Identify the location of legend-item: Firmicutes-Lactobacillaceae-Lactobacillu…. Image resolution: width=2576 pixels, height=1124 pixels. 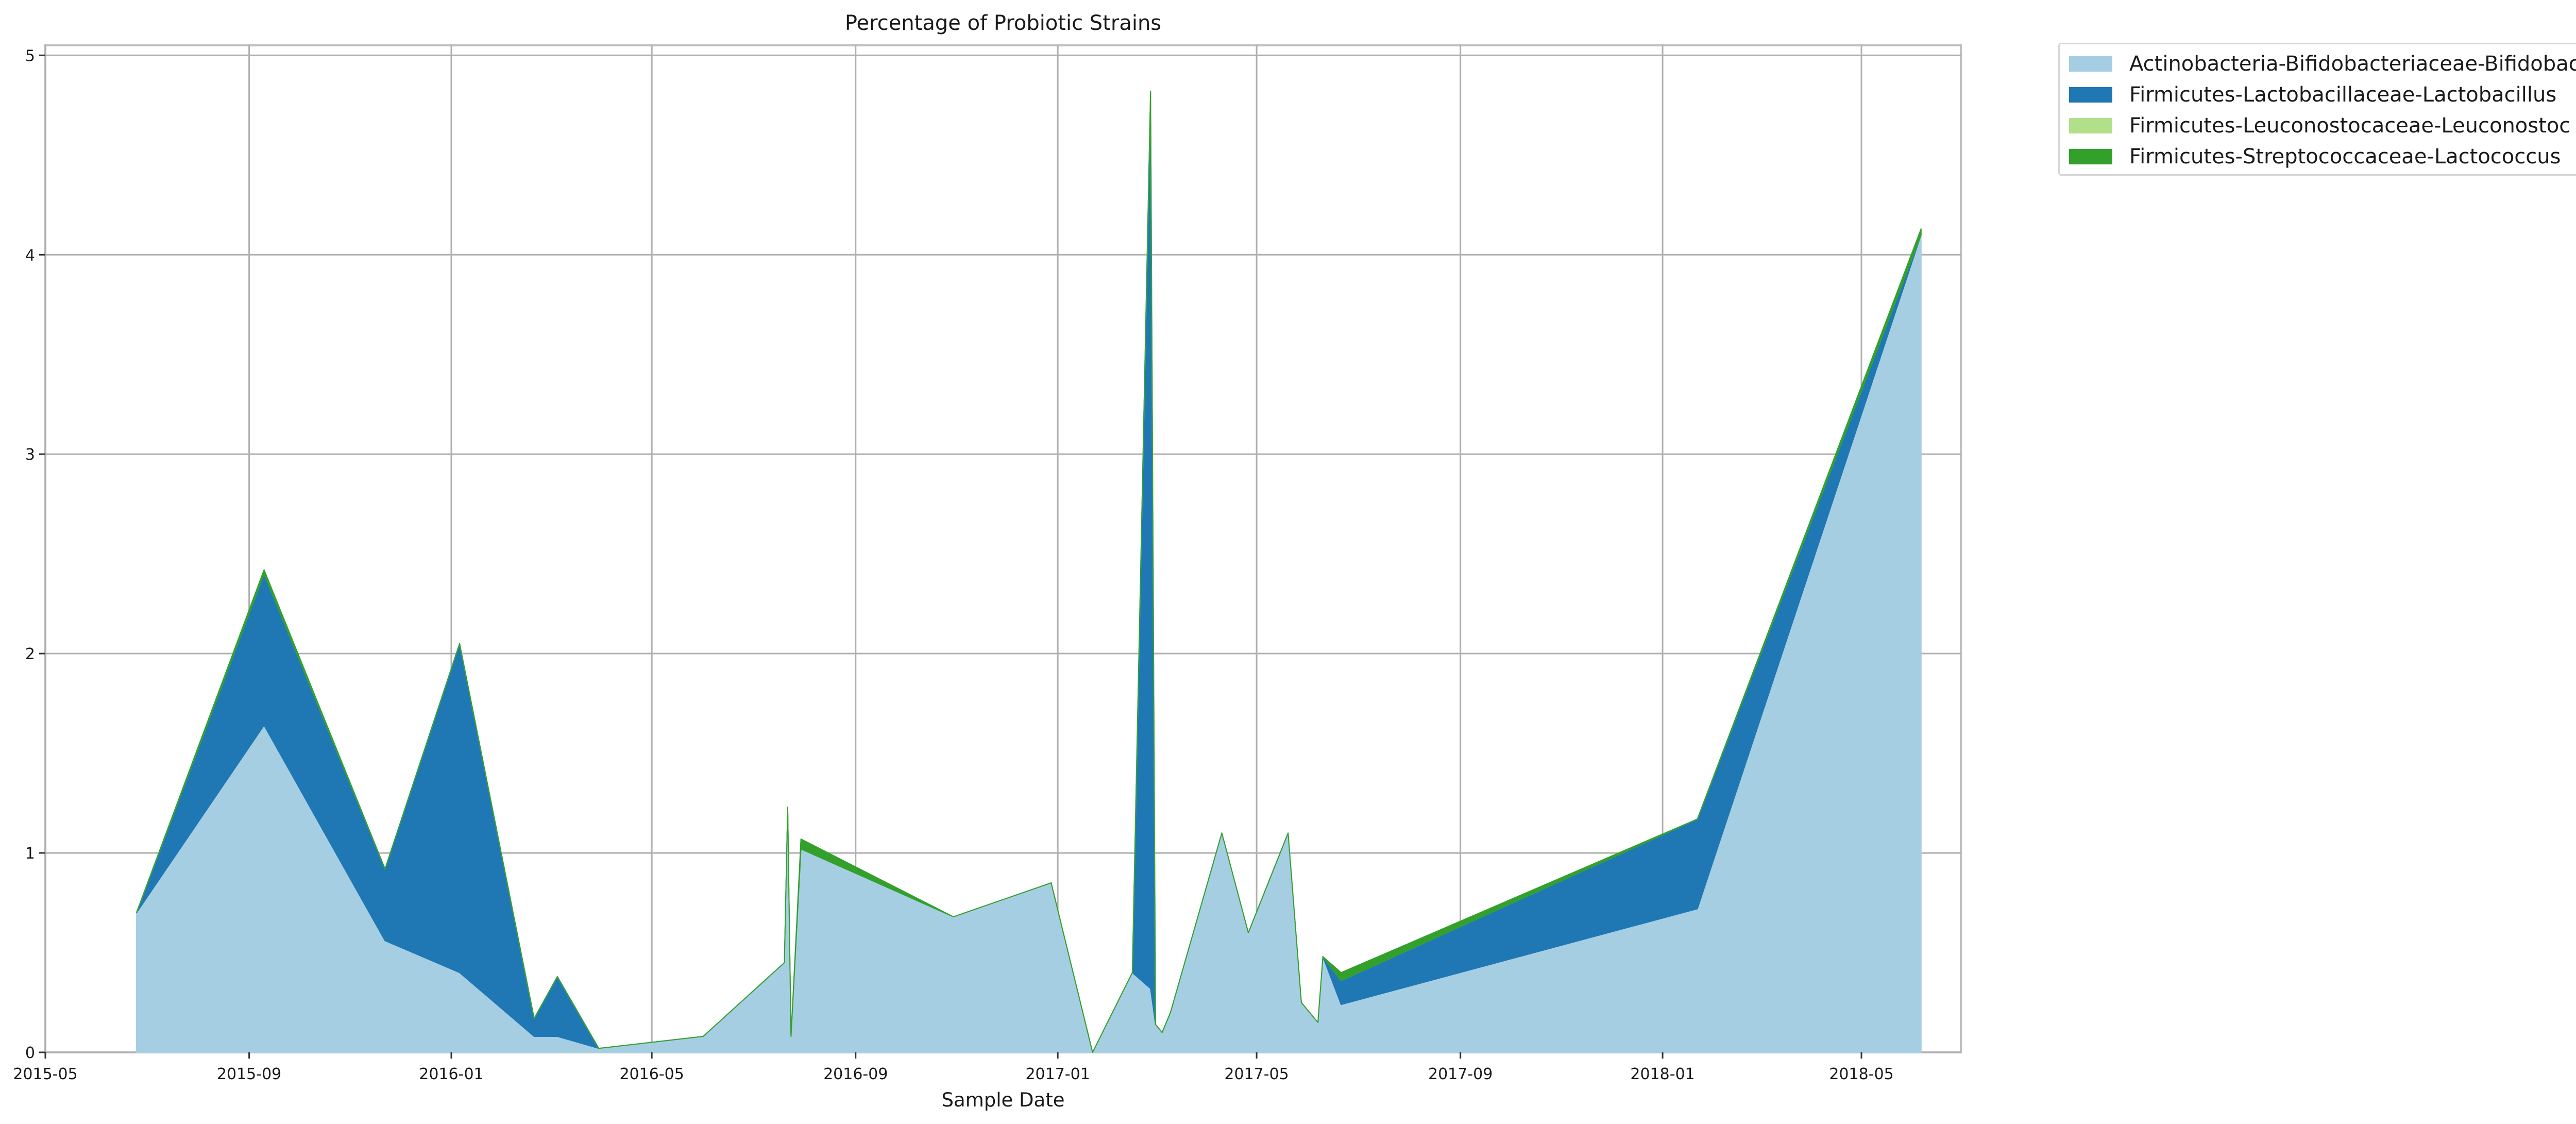
(2312, 94).